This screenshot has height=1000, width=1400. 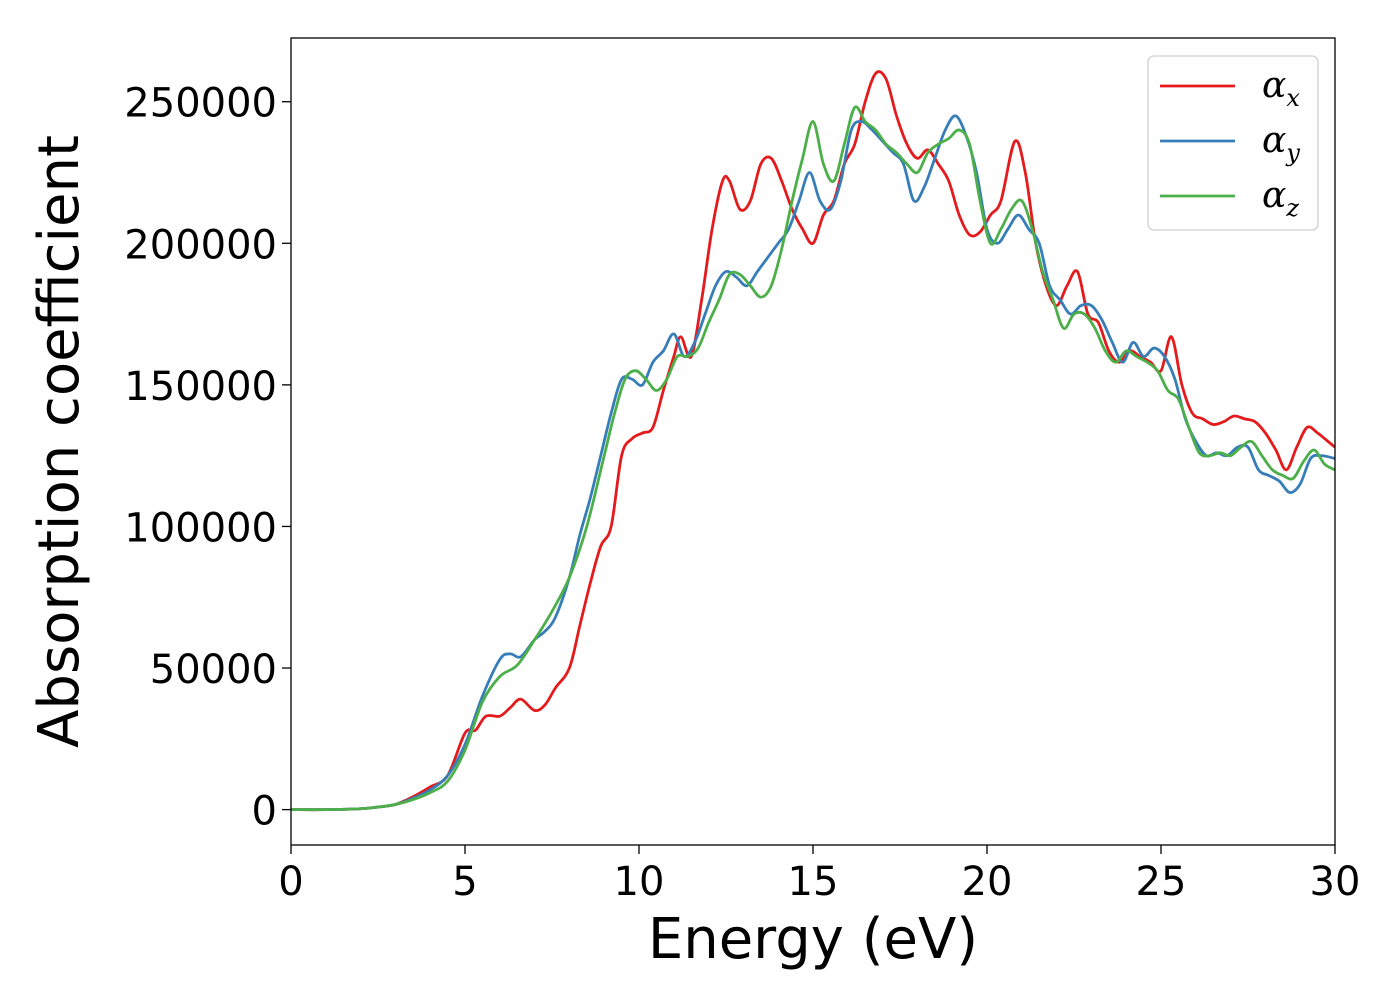 I want to click on x-tick-label: 30, so click(x=1335, y=882).